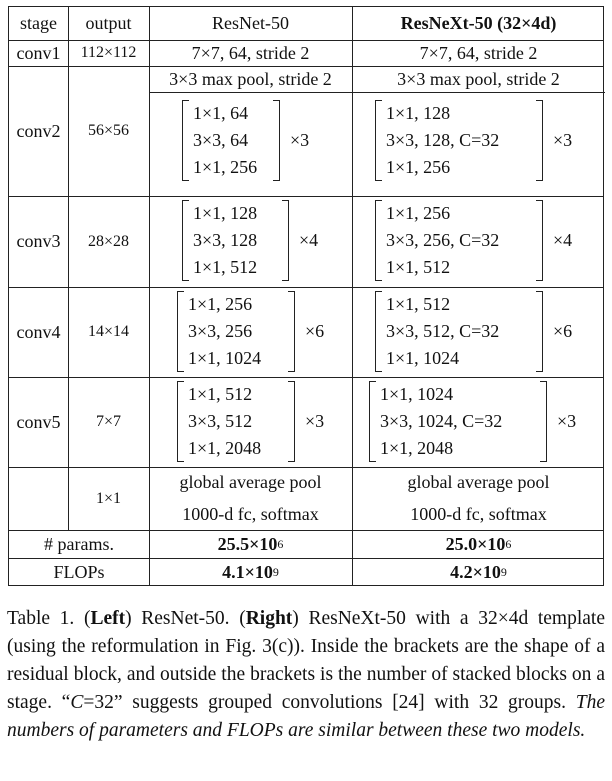 The width and height of the screenshot is (612, 781). I want to click on caption-c-variable: C, so click(77, 702).